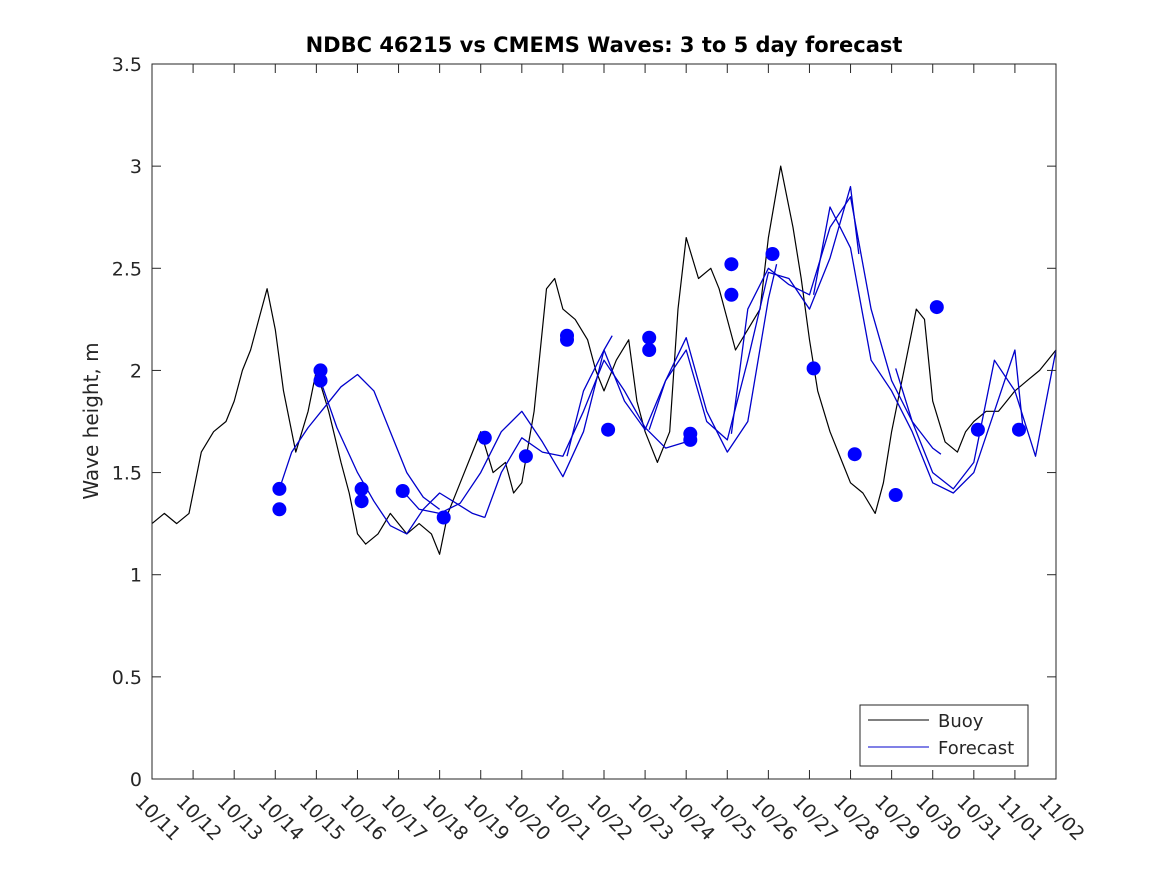  I want to click on y-tick-label: 0.5, so click(127, 678).